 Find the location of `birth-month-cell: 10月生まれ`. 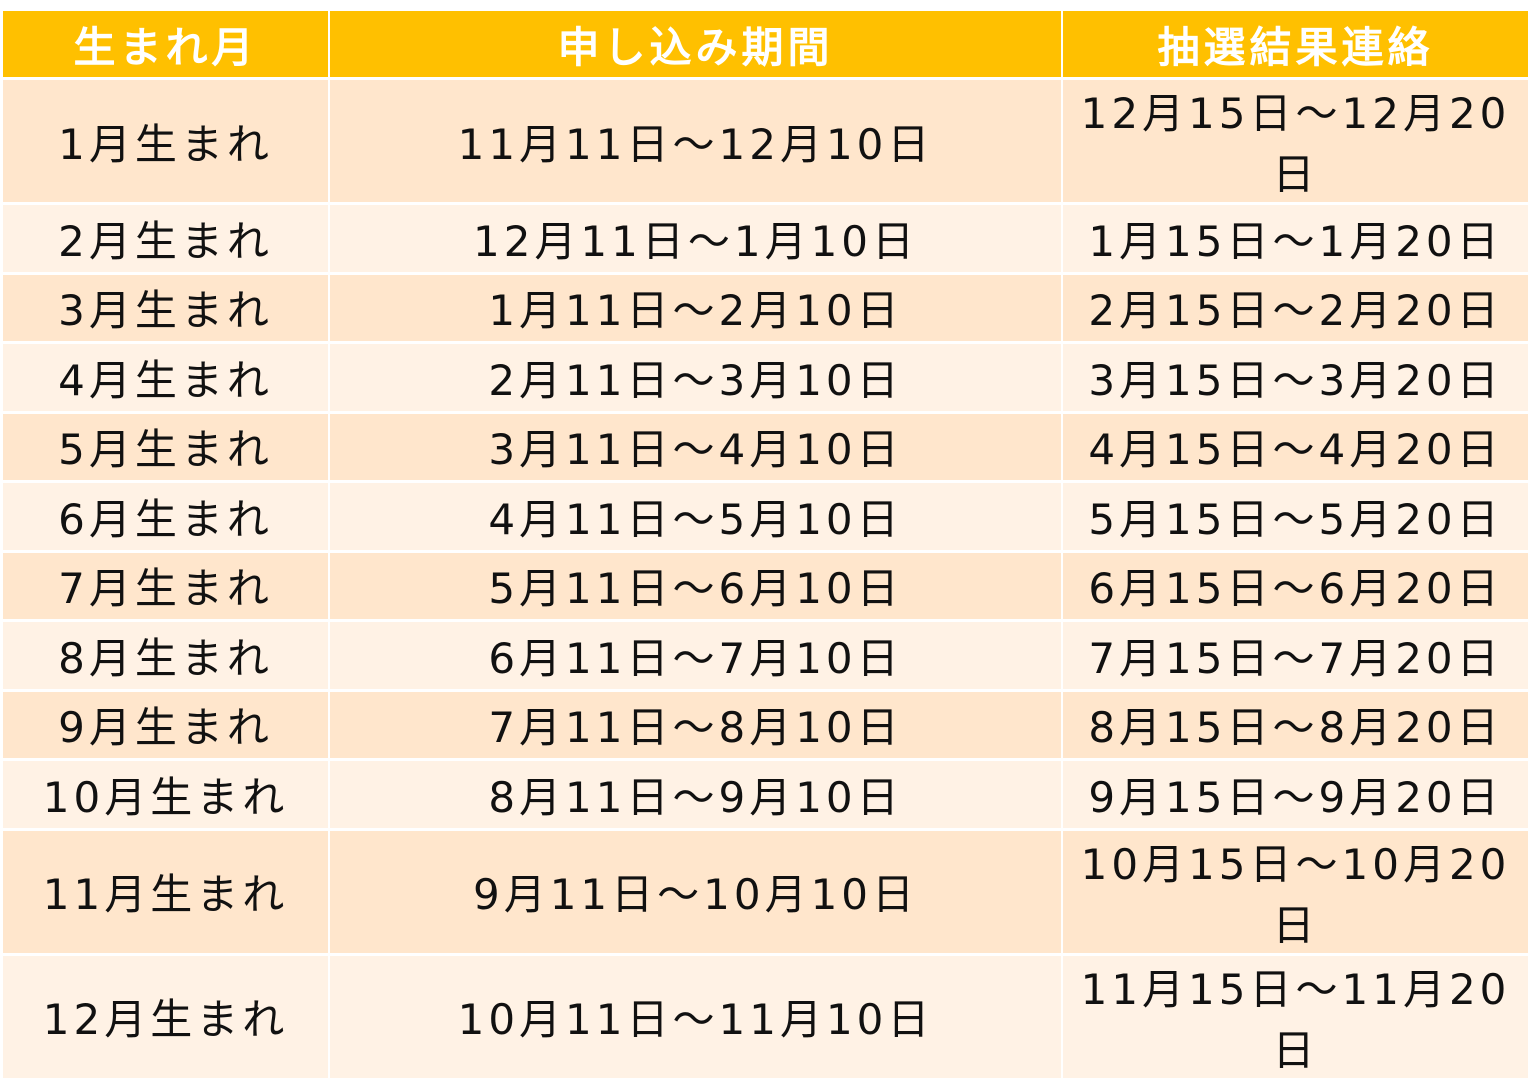

birth-month-cell: 10月生まれ is located at coordinates (165, 794).